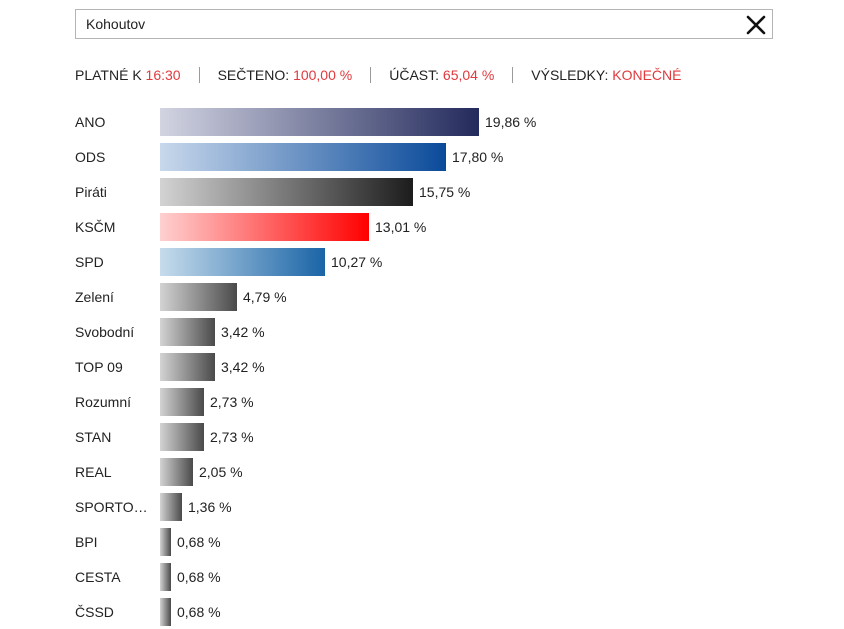 This screenshot has width=844, height=629. I want to click on party-label: BPI, so click(86, 542).